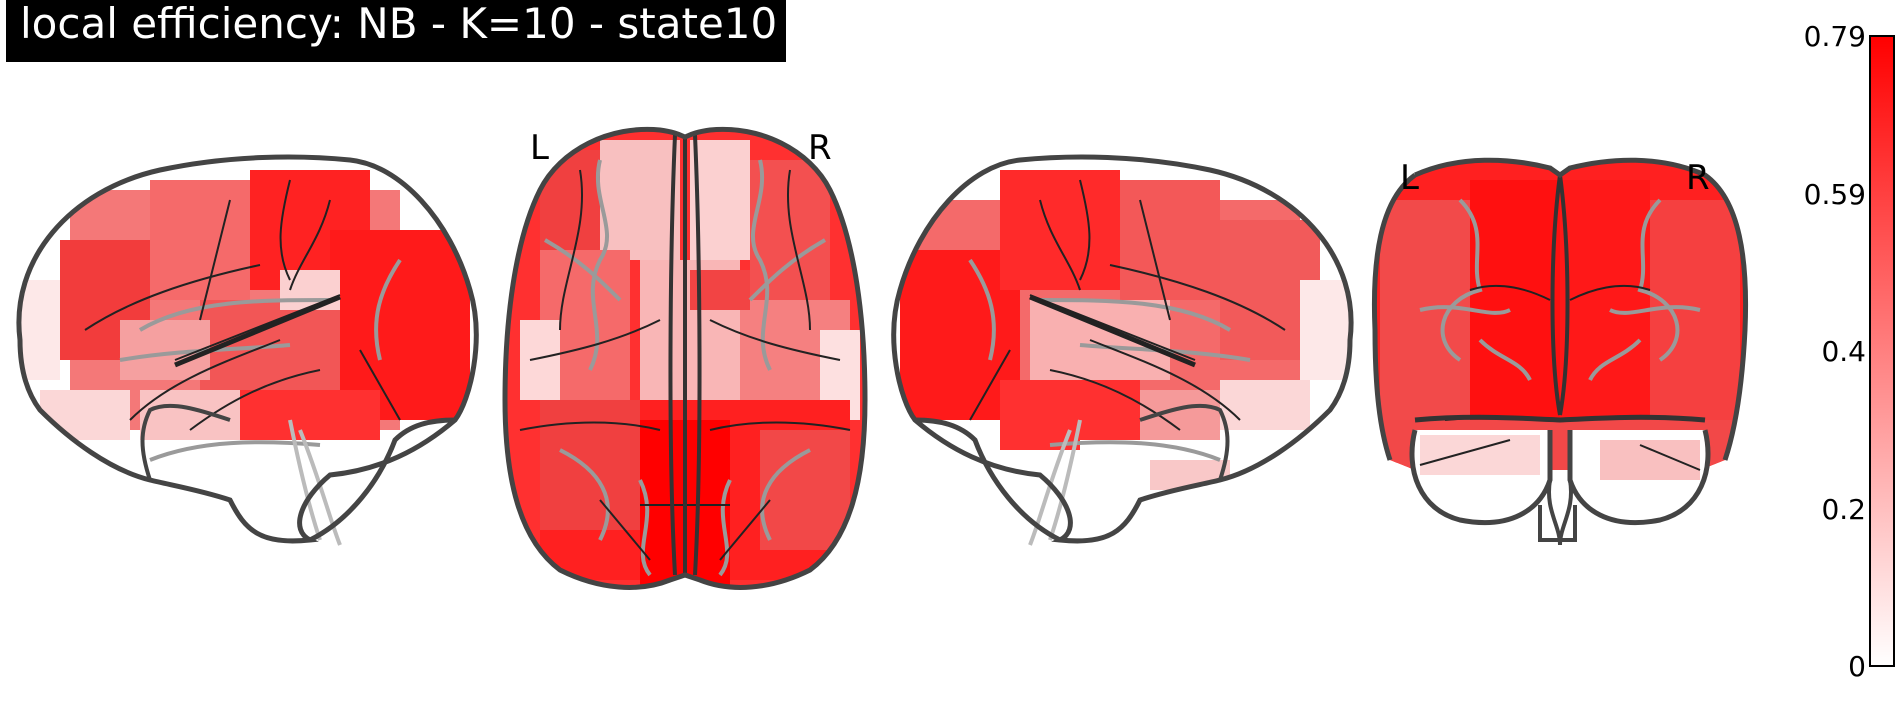  Describe the element at coordinates (820, 148) in the screenshot. I see `axial-right-label: R` at that location.